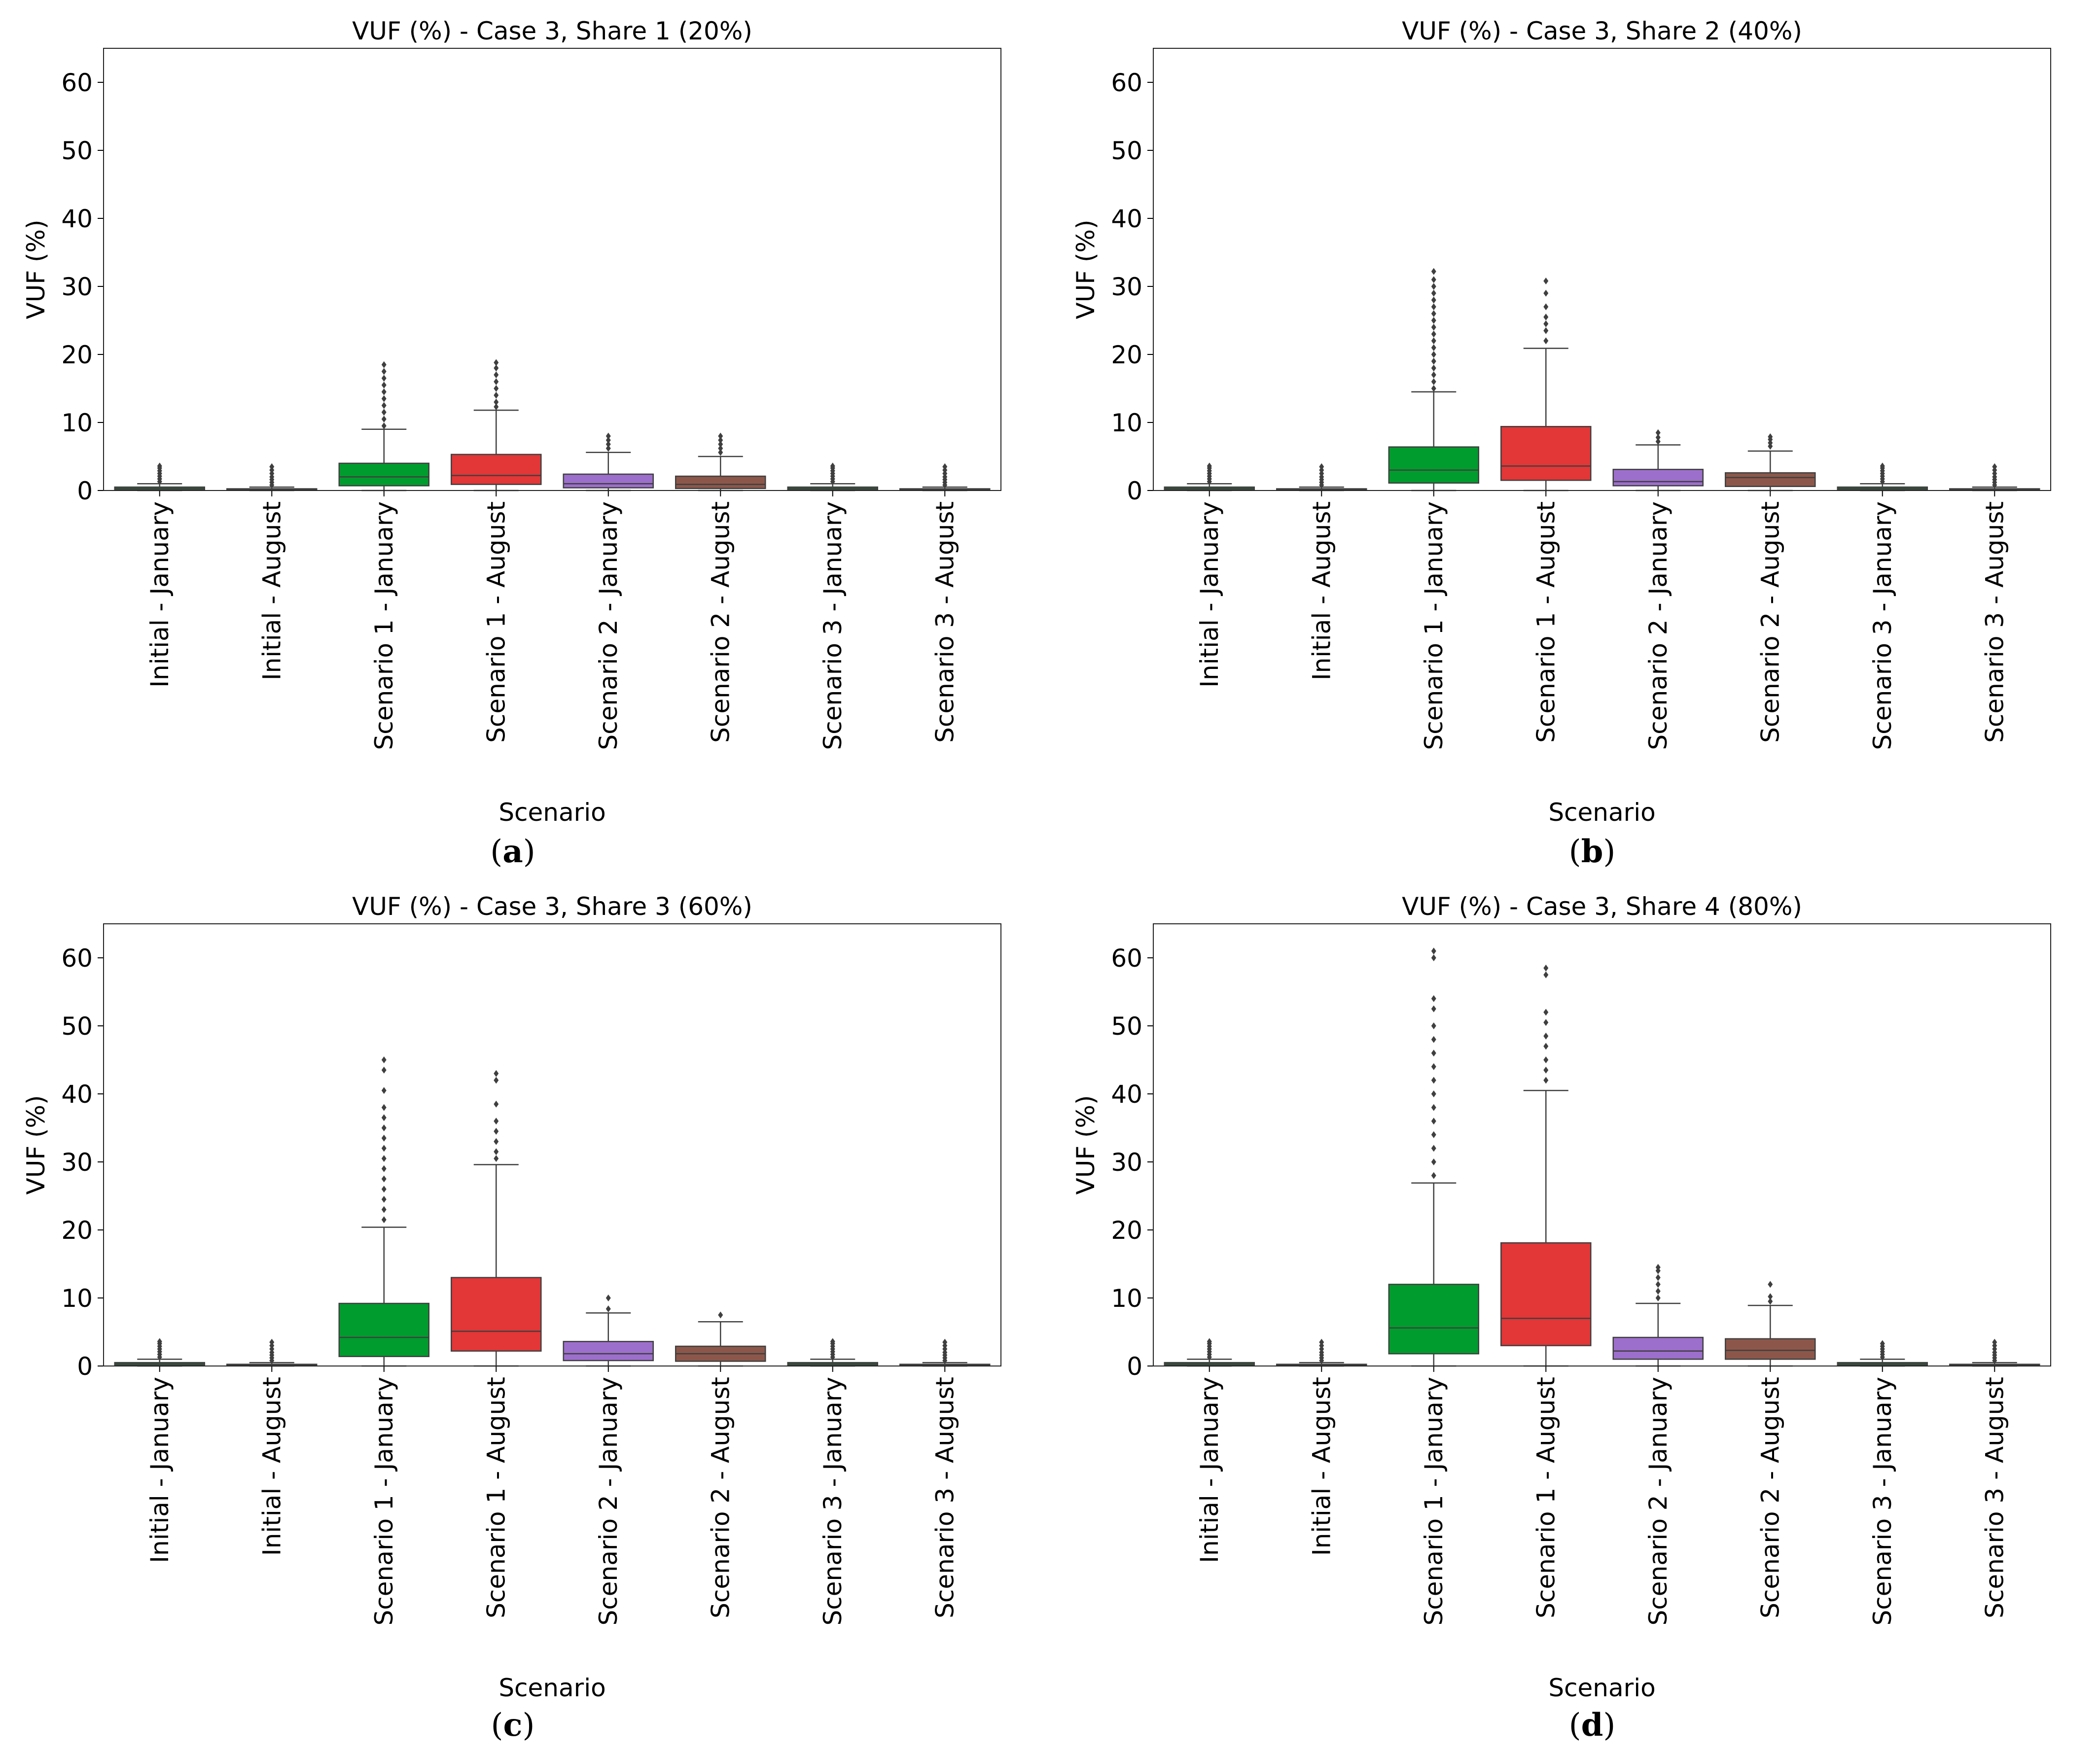  I want to click on caption-b: (b), so click(1592, 852).